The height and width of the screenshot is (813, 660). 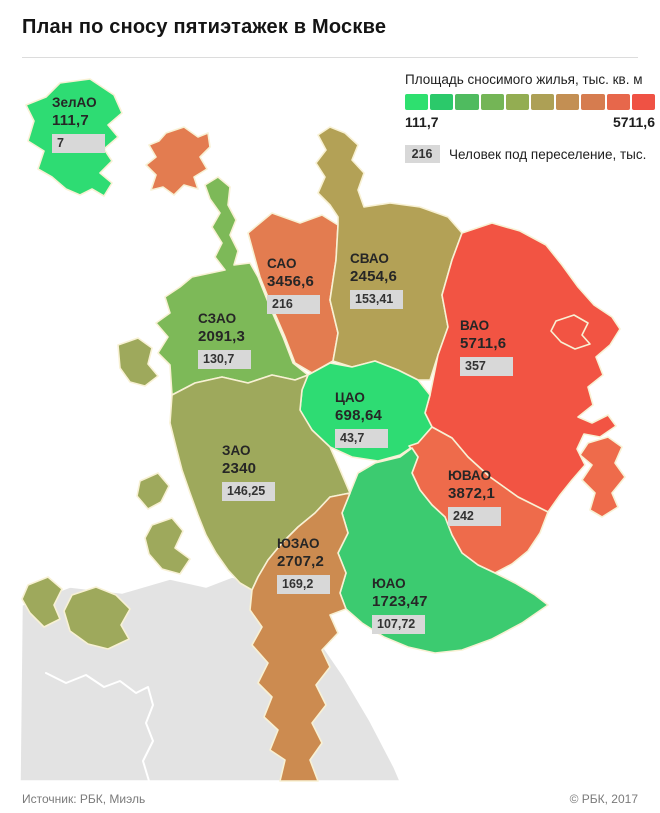 What do you see at coordinates (486, 366) in the screenshot?
I see `district-people-badge: 357` at bounding box center [486, 366].